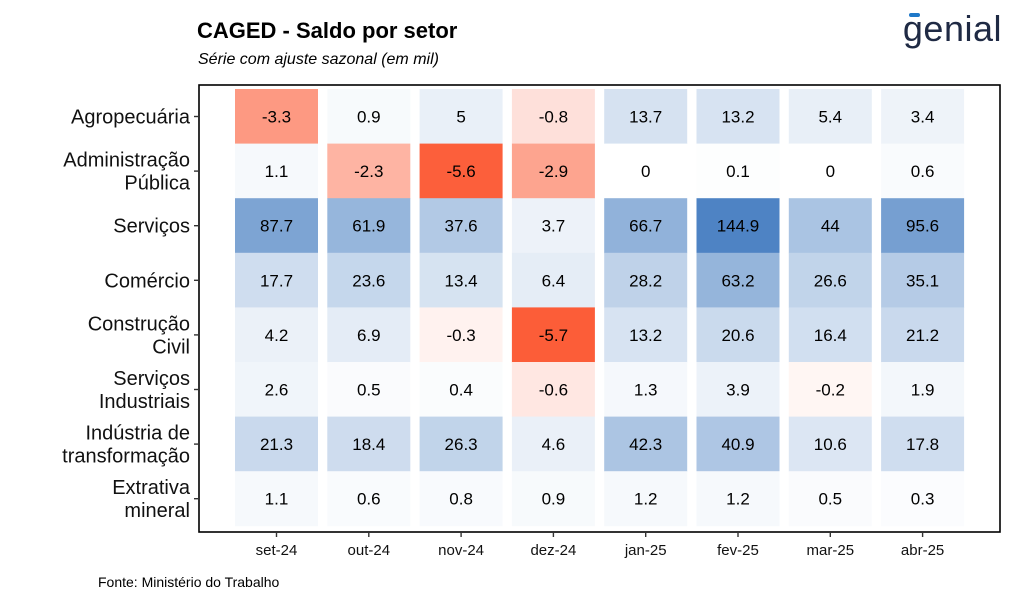 The width and height of the screenshot is (1024, 615). Describe the element at coordinates (189, 582) in the screenshot. I see `source-note: Fonte: Ministério do Trabalho` at that location.